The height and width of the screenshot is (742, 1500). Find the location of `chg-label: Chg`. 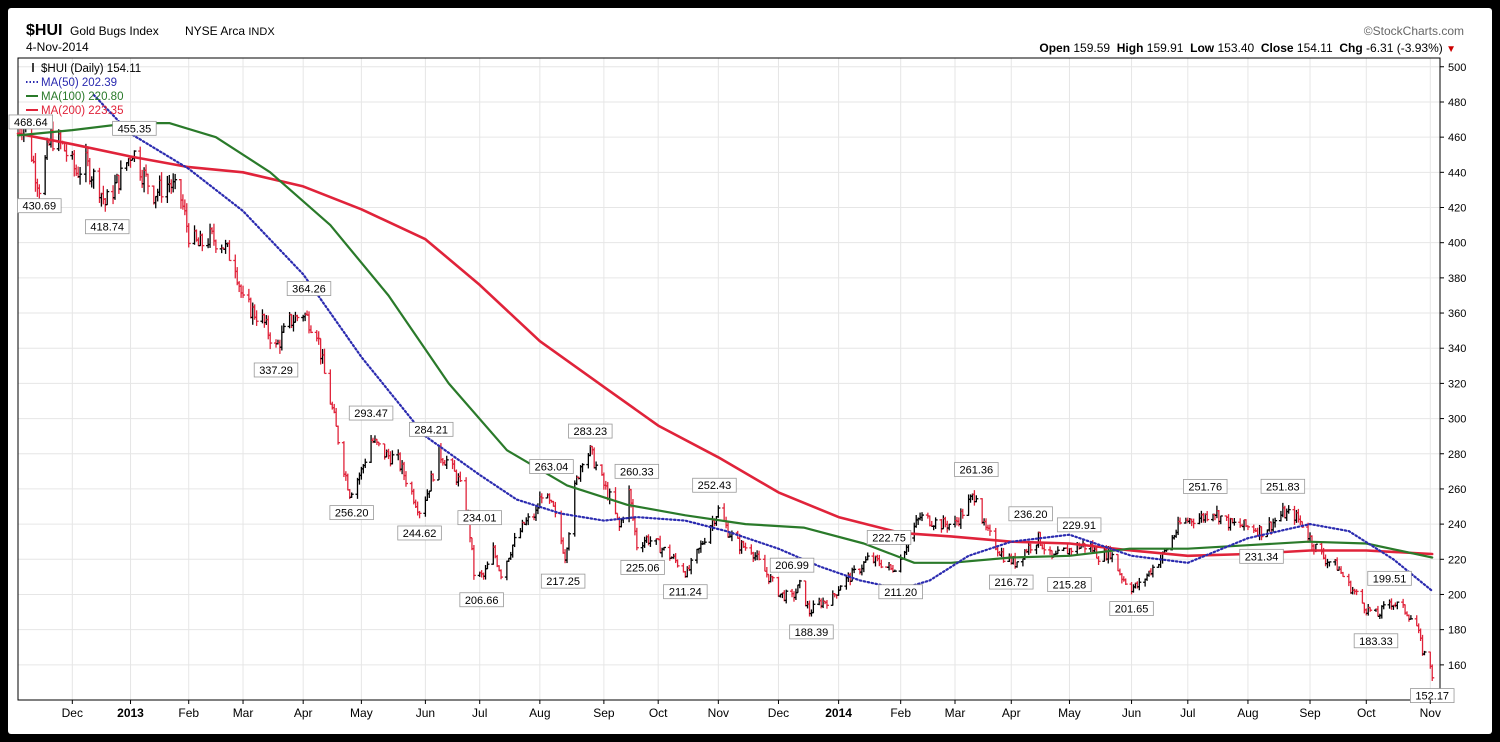

chg-label: Chg is located at coordinates (1351, 48).